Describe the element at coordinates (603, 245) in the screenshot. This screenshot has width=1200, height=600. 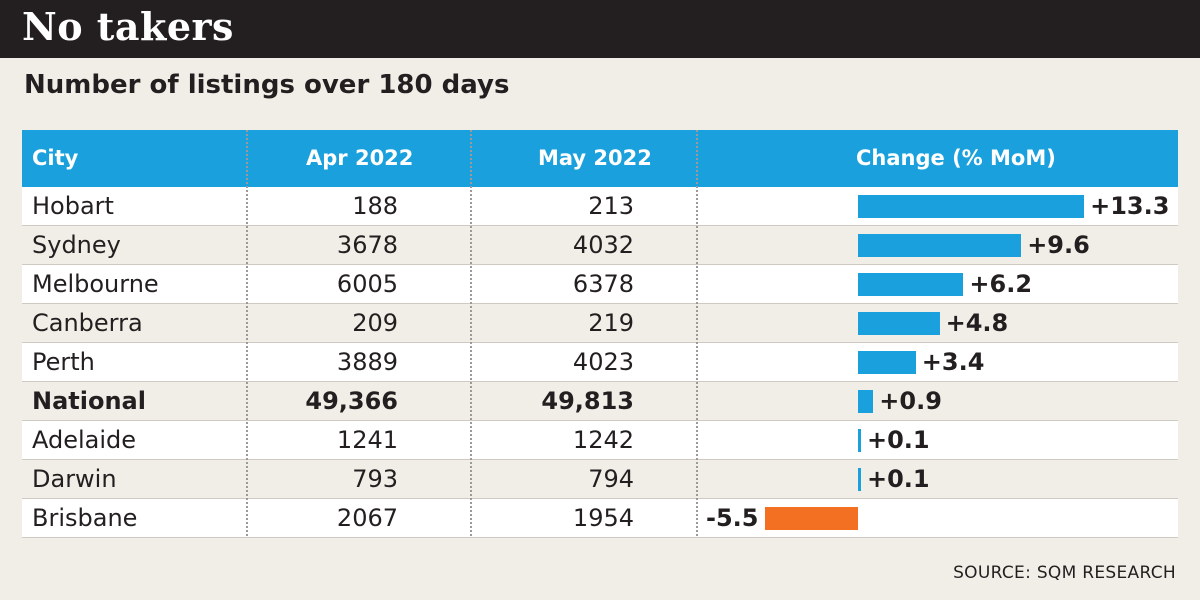
I see `may-value: 4032` at that location.